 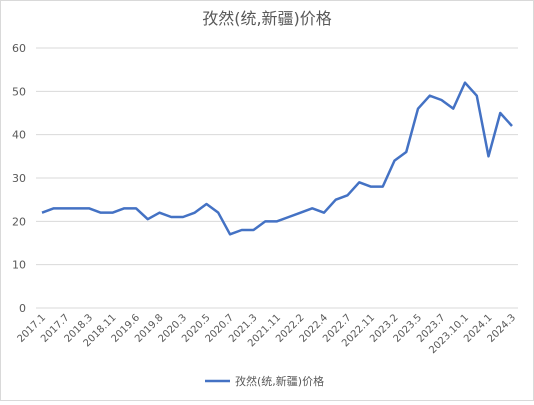 What do you see at coordinates (19, 91) in the screenshot?
I see `y-tick-label: 50` at bounding box center [19, 91].